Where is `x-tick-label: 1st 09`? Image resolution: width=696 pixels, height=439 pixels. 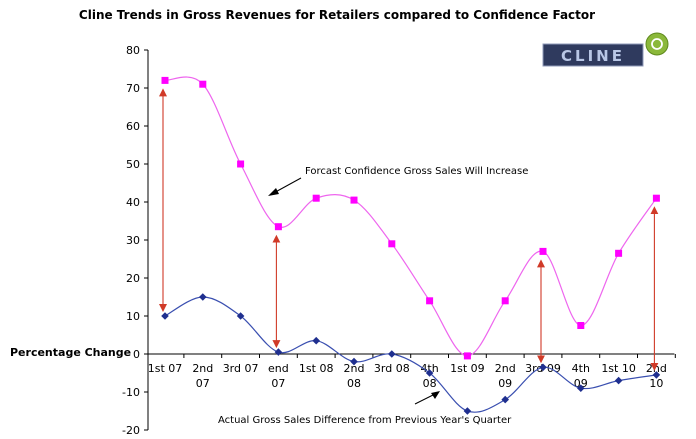 x-tick-label: 1st 09 is located at coordinates (467, 368).